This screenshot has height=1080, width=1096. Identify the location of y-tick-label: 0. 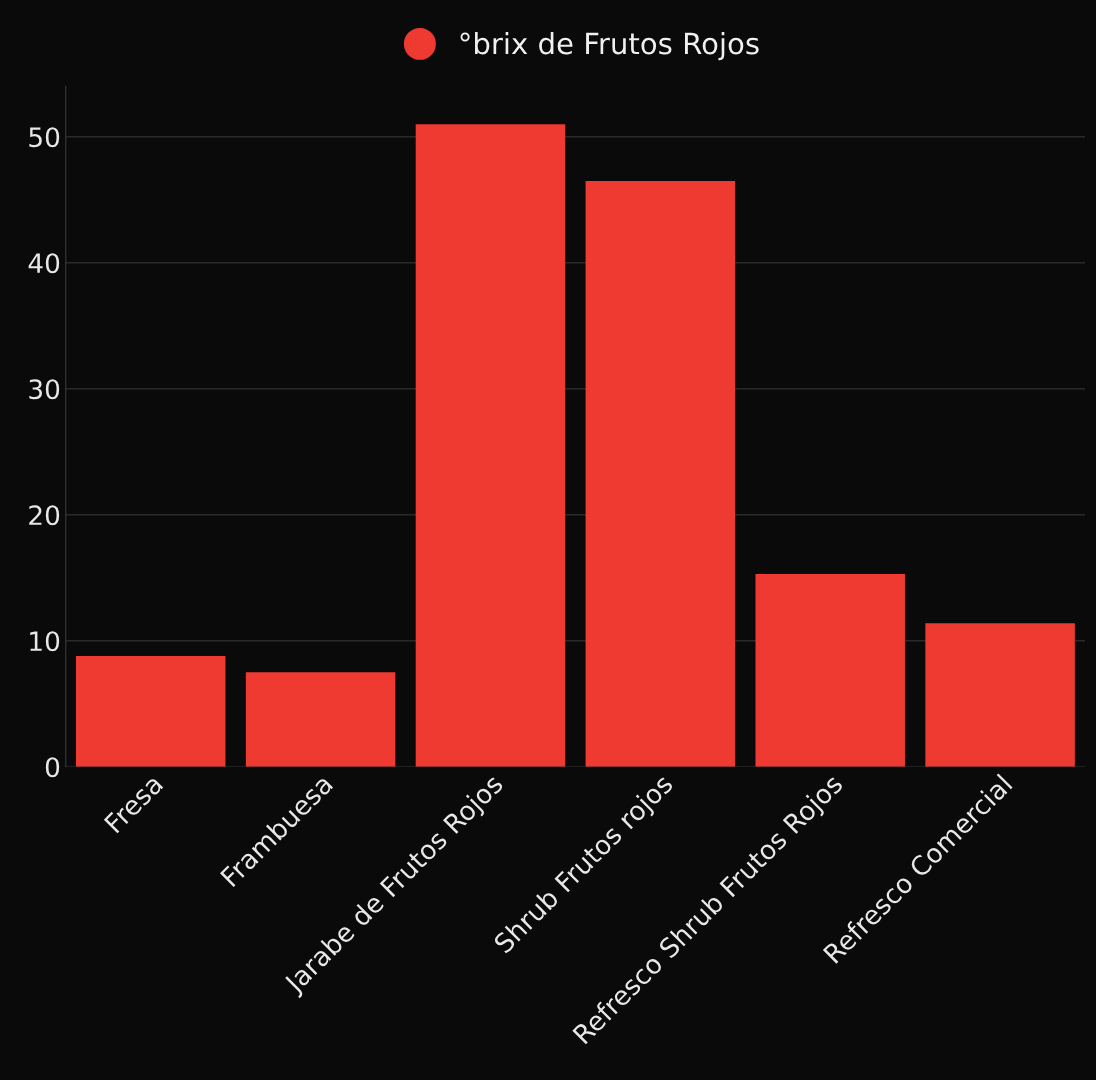
(52, 767).